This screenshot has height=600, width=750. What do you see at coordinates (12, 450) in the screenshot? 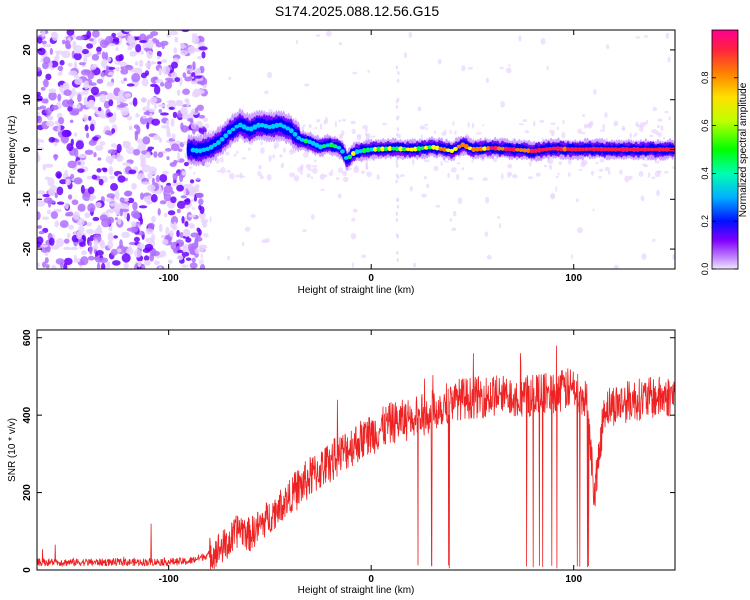
I see `snr-y-label: SNR (10 * v/v)` at bounding box center [12, 450].